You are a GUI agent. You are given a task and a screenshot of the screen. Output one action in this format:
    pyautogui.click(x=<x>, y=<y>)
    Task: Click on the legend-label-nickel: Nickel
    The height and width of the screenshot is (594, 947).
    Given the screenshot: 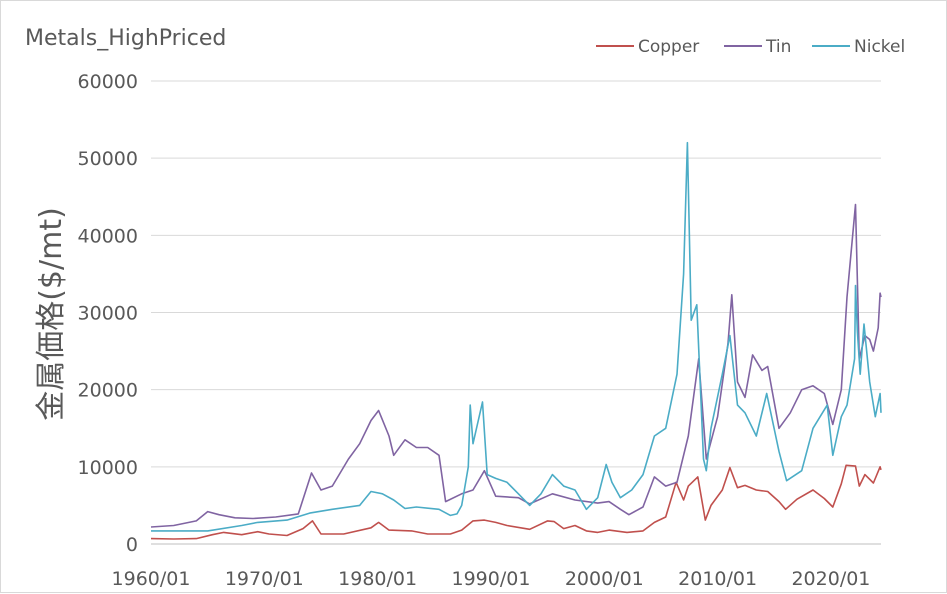 What is the action you would take?
    pyautogui.click(x=879, y=47)
    